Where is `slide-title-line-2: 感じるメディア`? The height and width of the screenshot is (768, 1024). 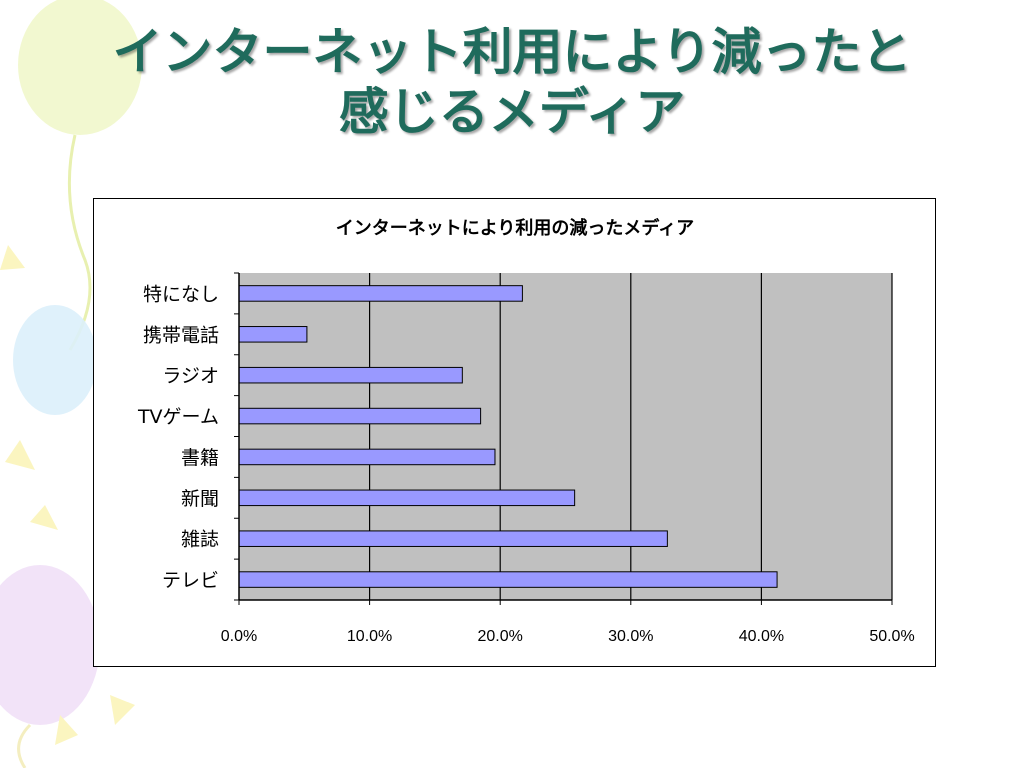
slide-title-line-2: 感じるメディア is located at coordinates (512, 112).